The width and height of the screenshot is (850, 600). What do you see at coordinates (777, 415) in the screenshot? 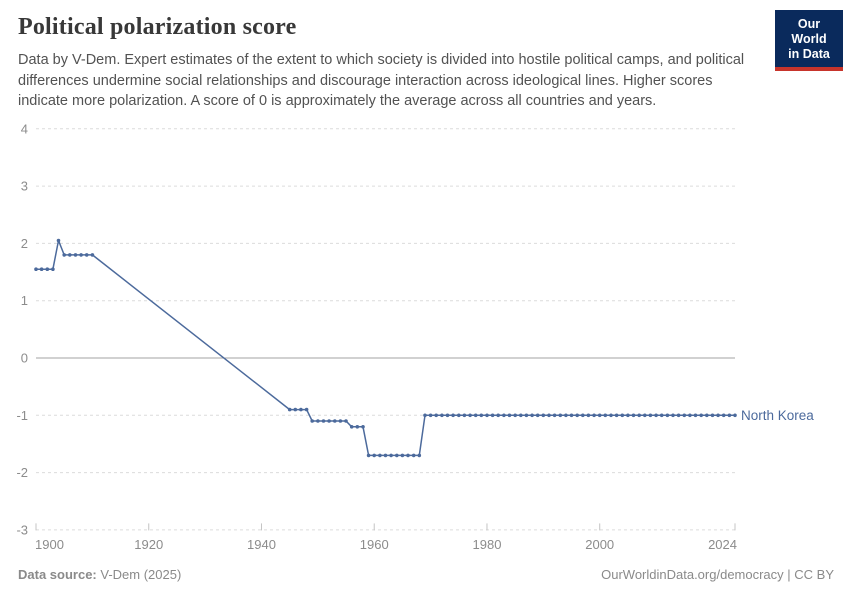
I see `series-label-north-korea: North Korea` at bounding box center [777, 415].